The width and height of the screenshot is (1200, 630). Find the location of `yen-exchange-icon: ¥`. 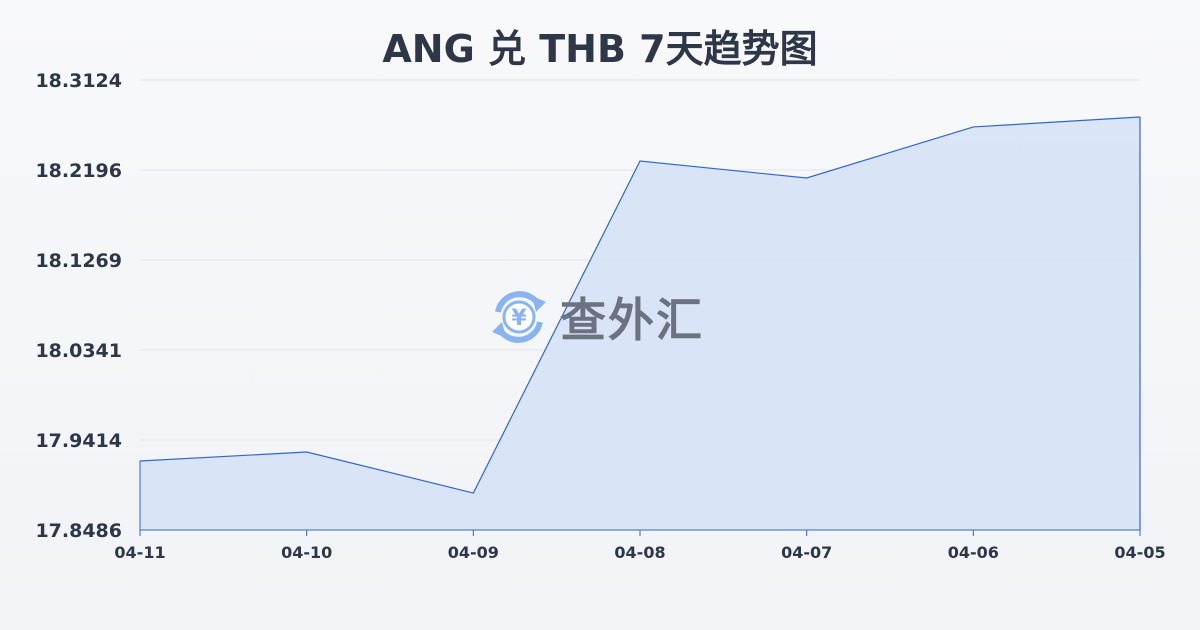

yen-exchange-icon: ¥ is located at coordinates (519, 317).